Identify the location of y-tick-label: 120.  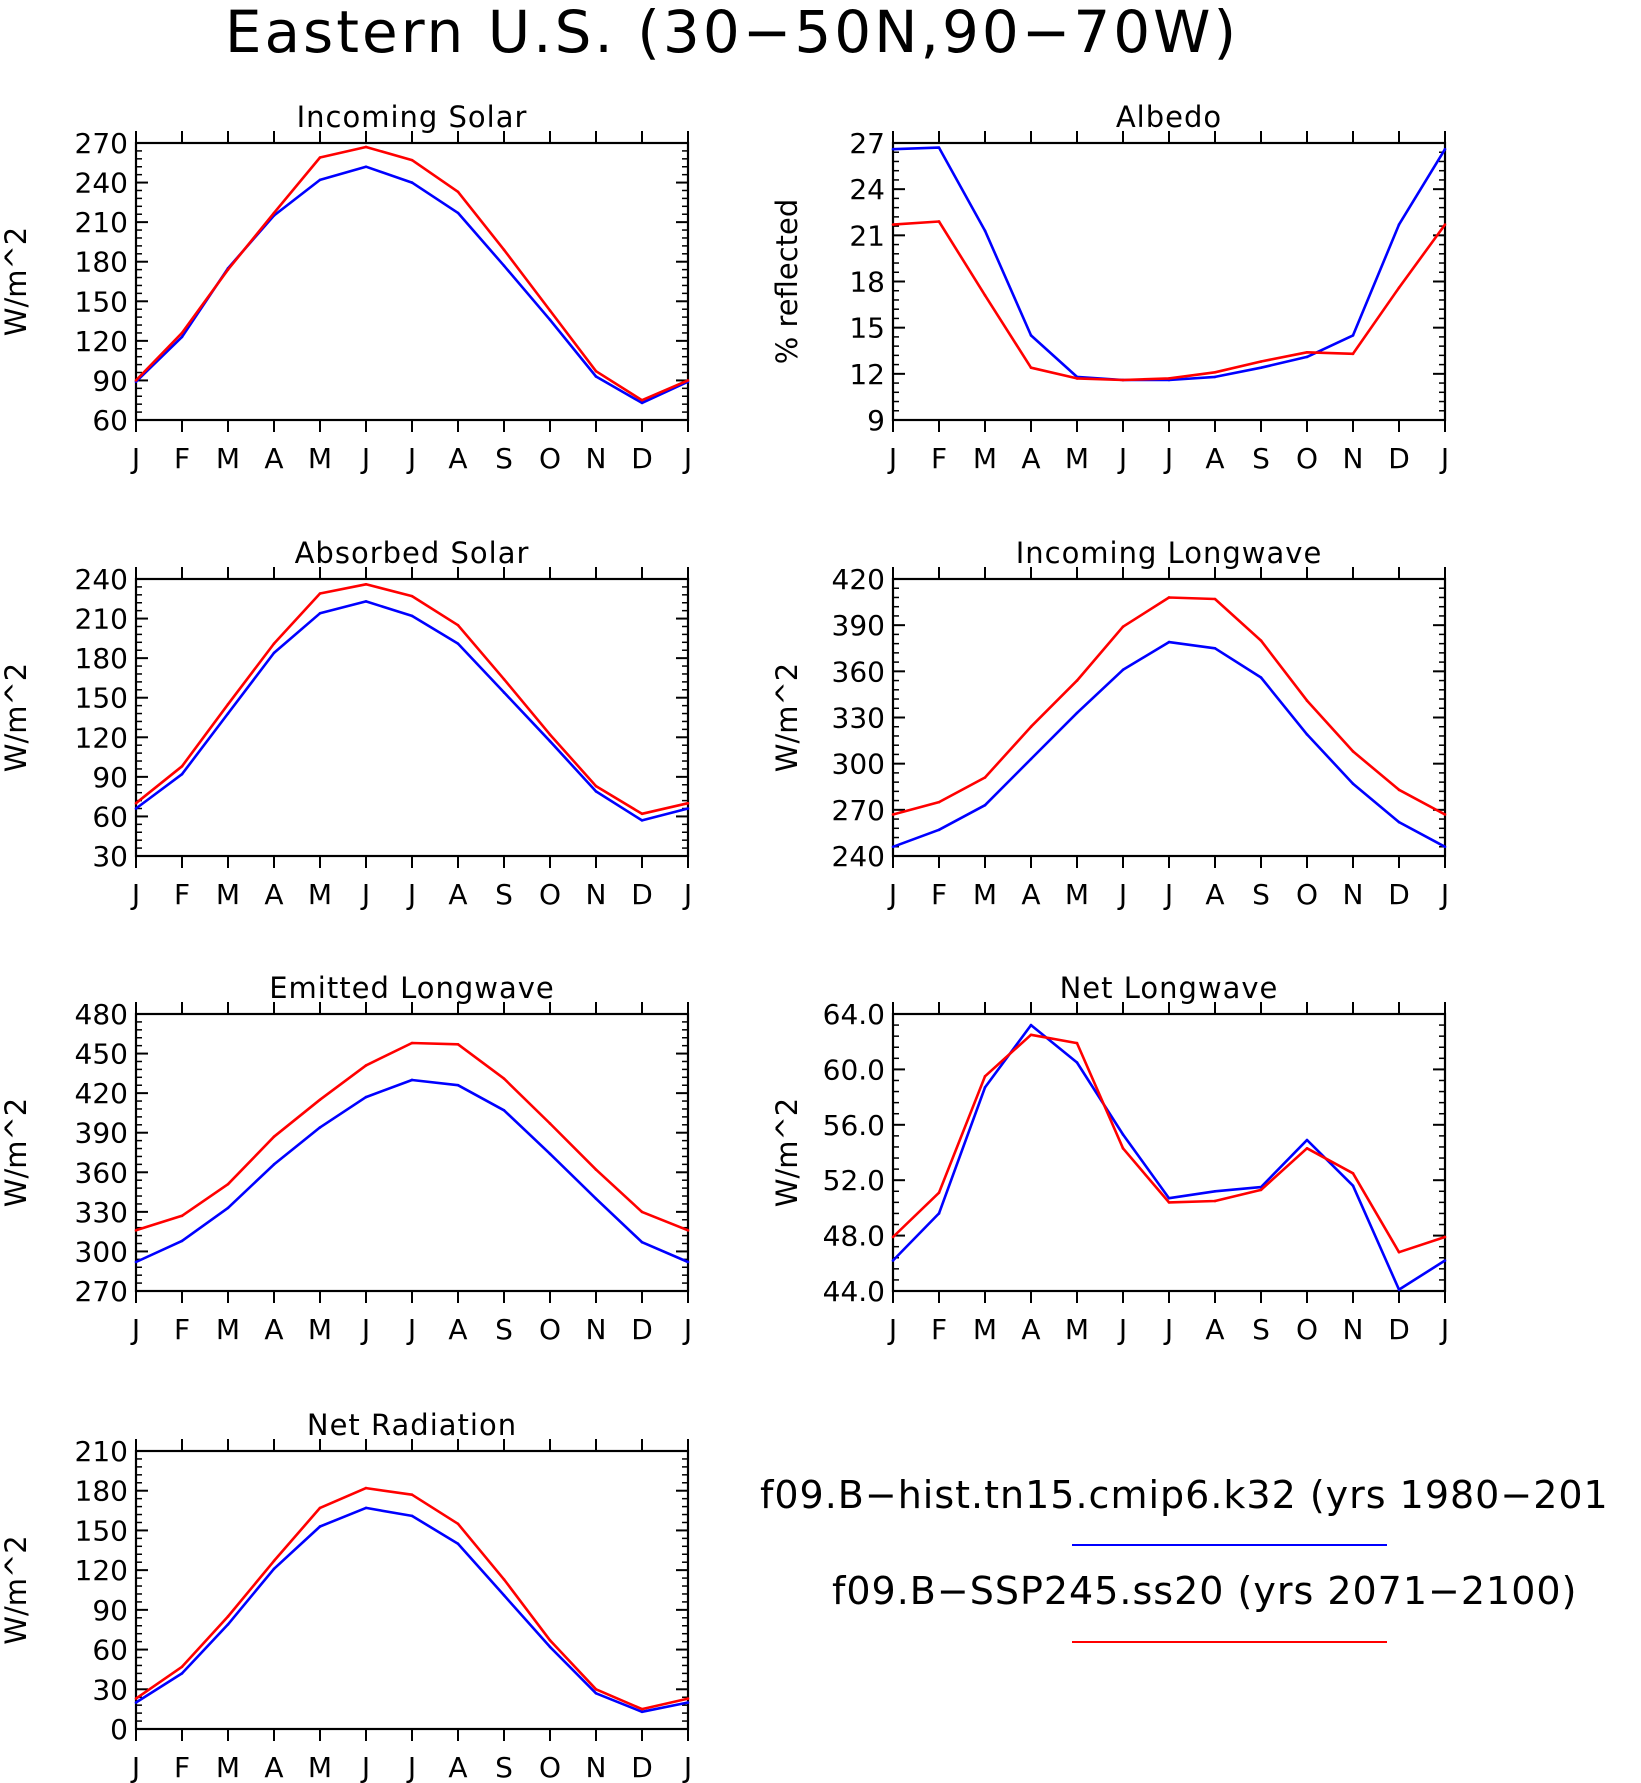
(101, 341).